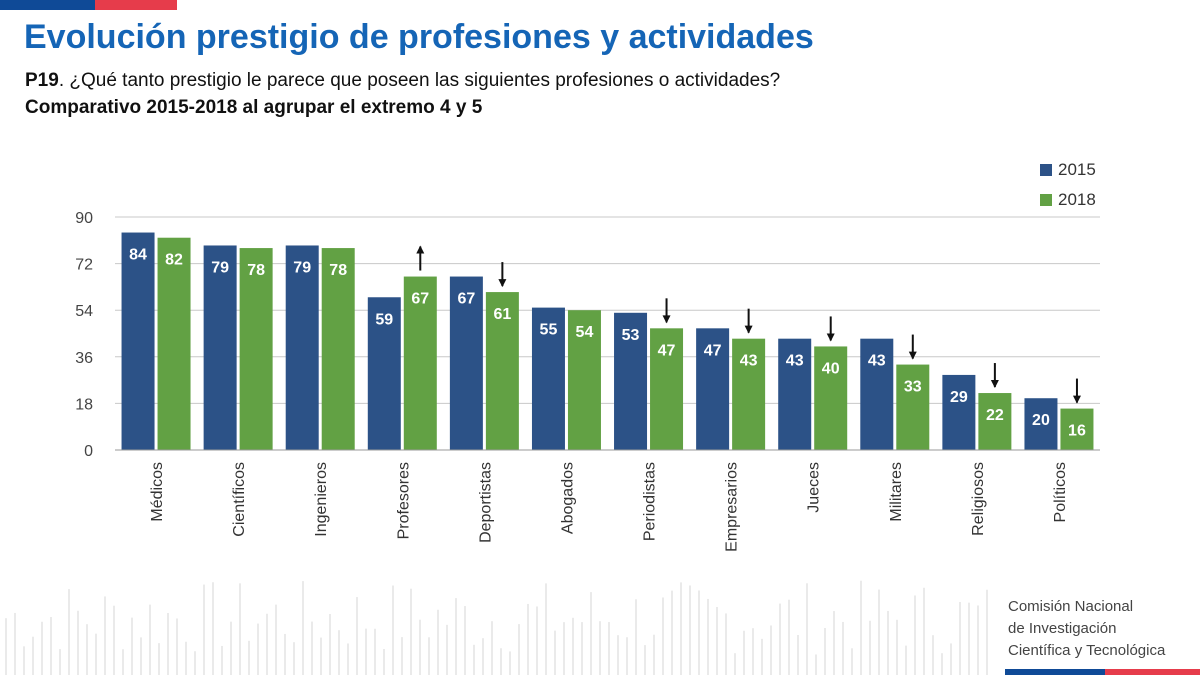 Image resolution: width=1200 pixels, height=675 pixels. I want to click on legend-item-2015: 2015, so click(1068, 170).